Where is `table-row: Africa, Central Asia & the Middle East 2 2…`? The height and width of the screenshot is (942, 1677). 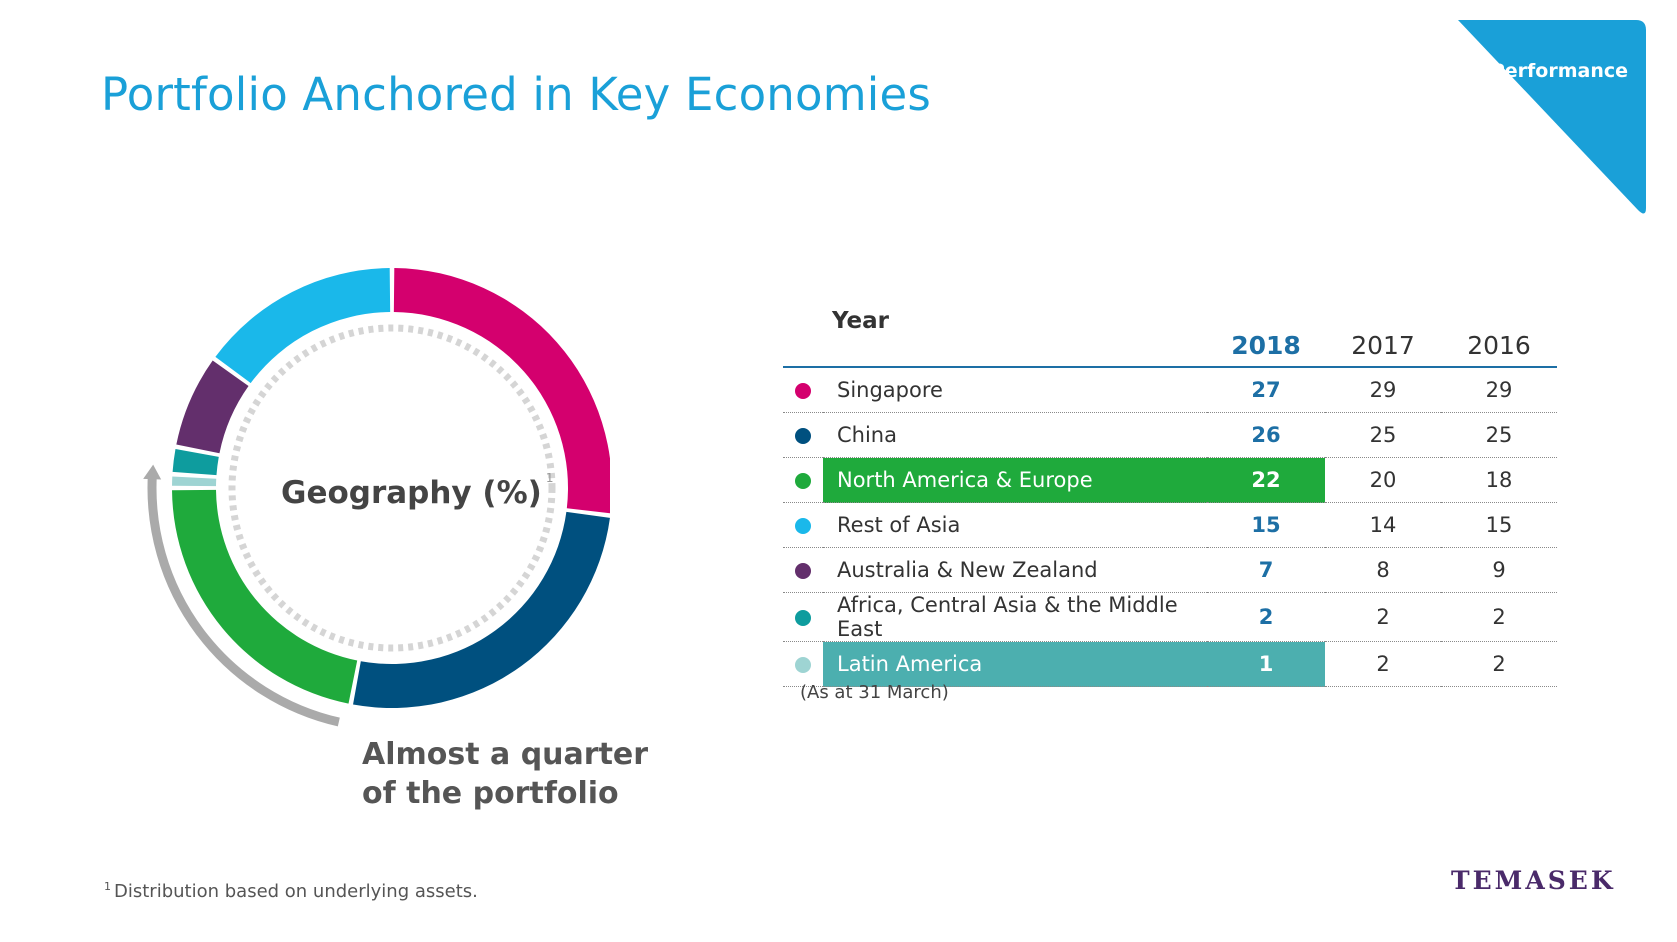 table-row: Africa, Central Asia & the Middle East 2 2… is located at coordinates (1170, 617).